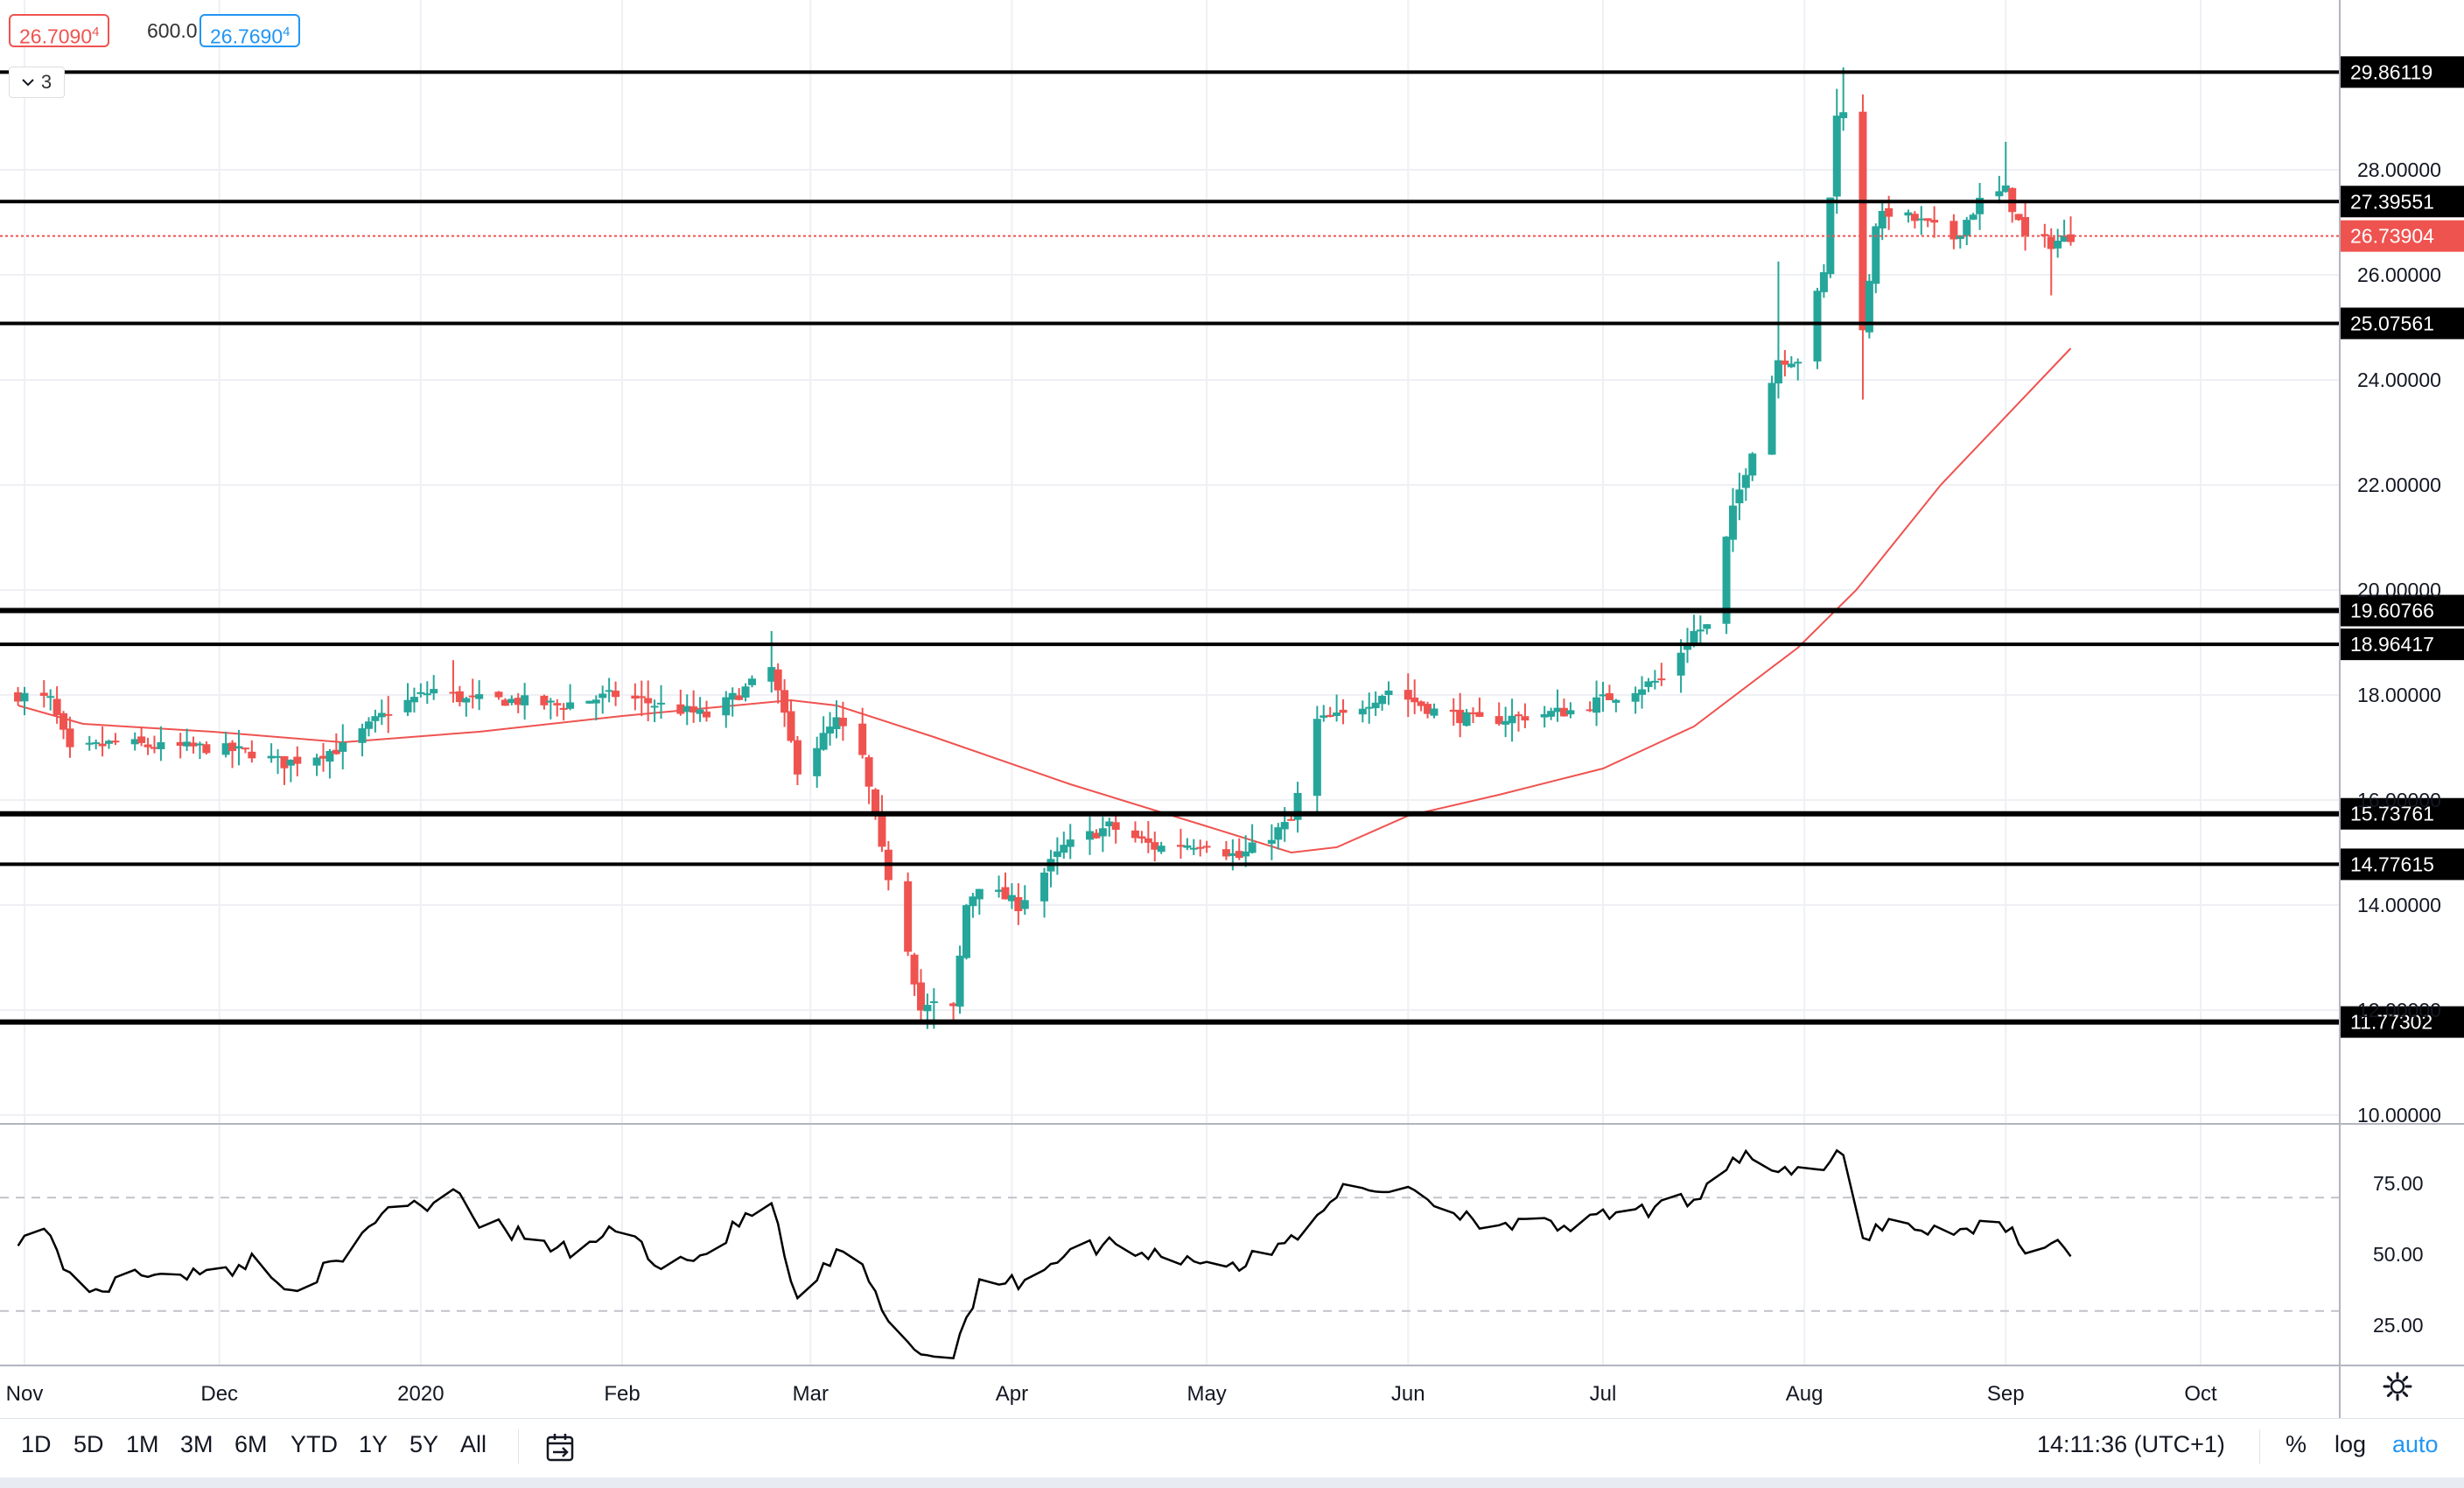 The width and height of the screenshot is (2464, 1488). Describe the element at coordinates (2350, 1444) in the screenshot. I see `log-toggle: log` at that location.